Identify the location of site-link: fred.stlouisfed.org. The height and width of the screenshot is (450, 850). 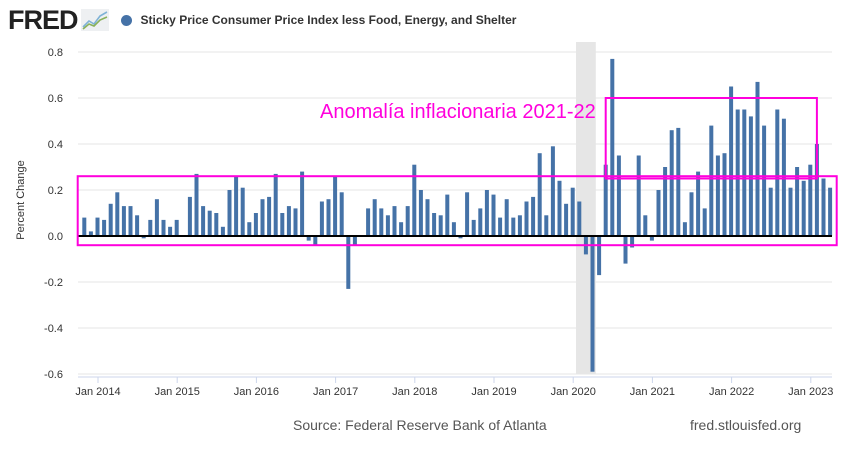
(746, 425).